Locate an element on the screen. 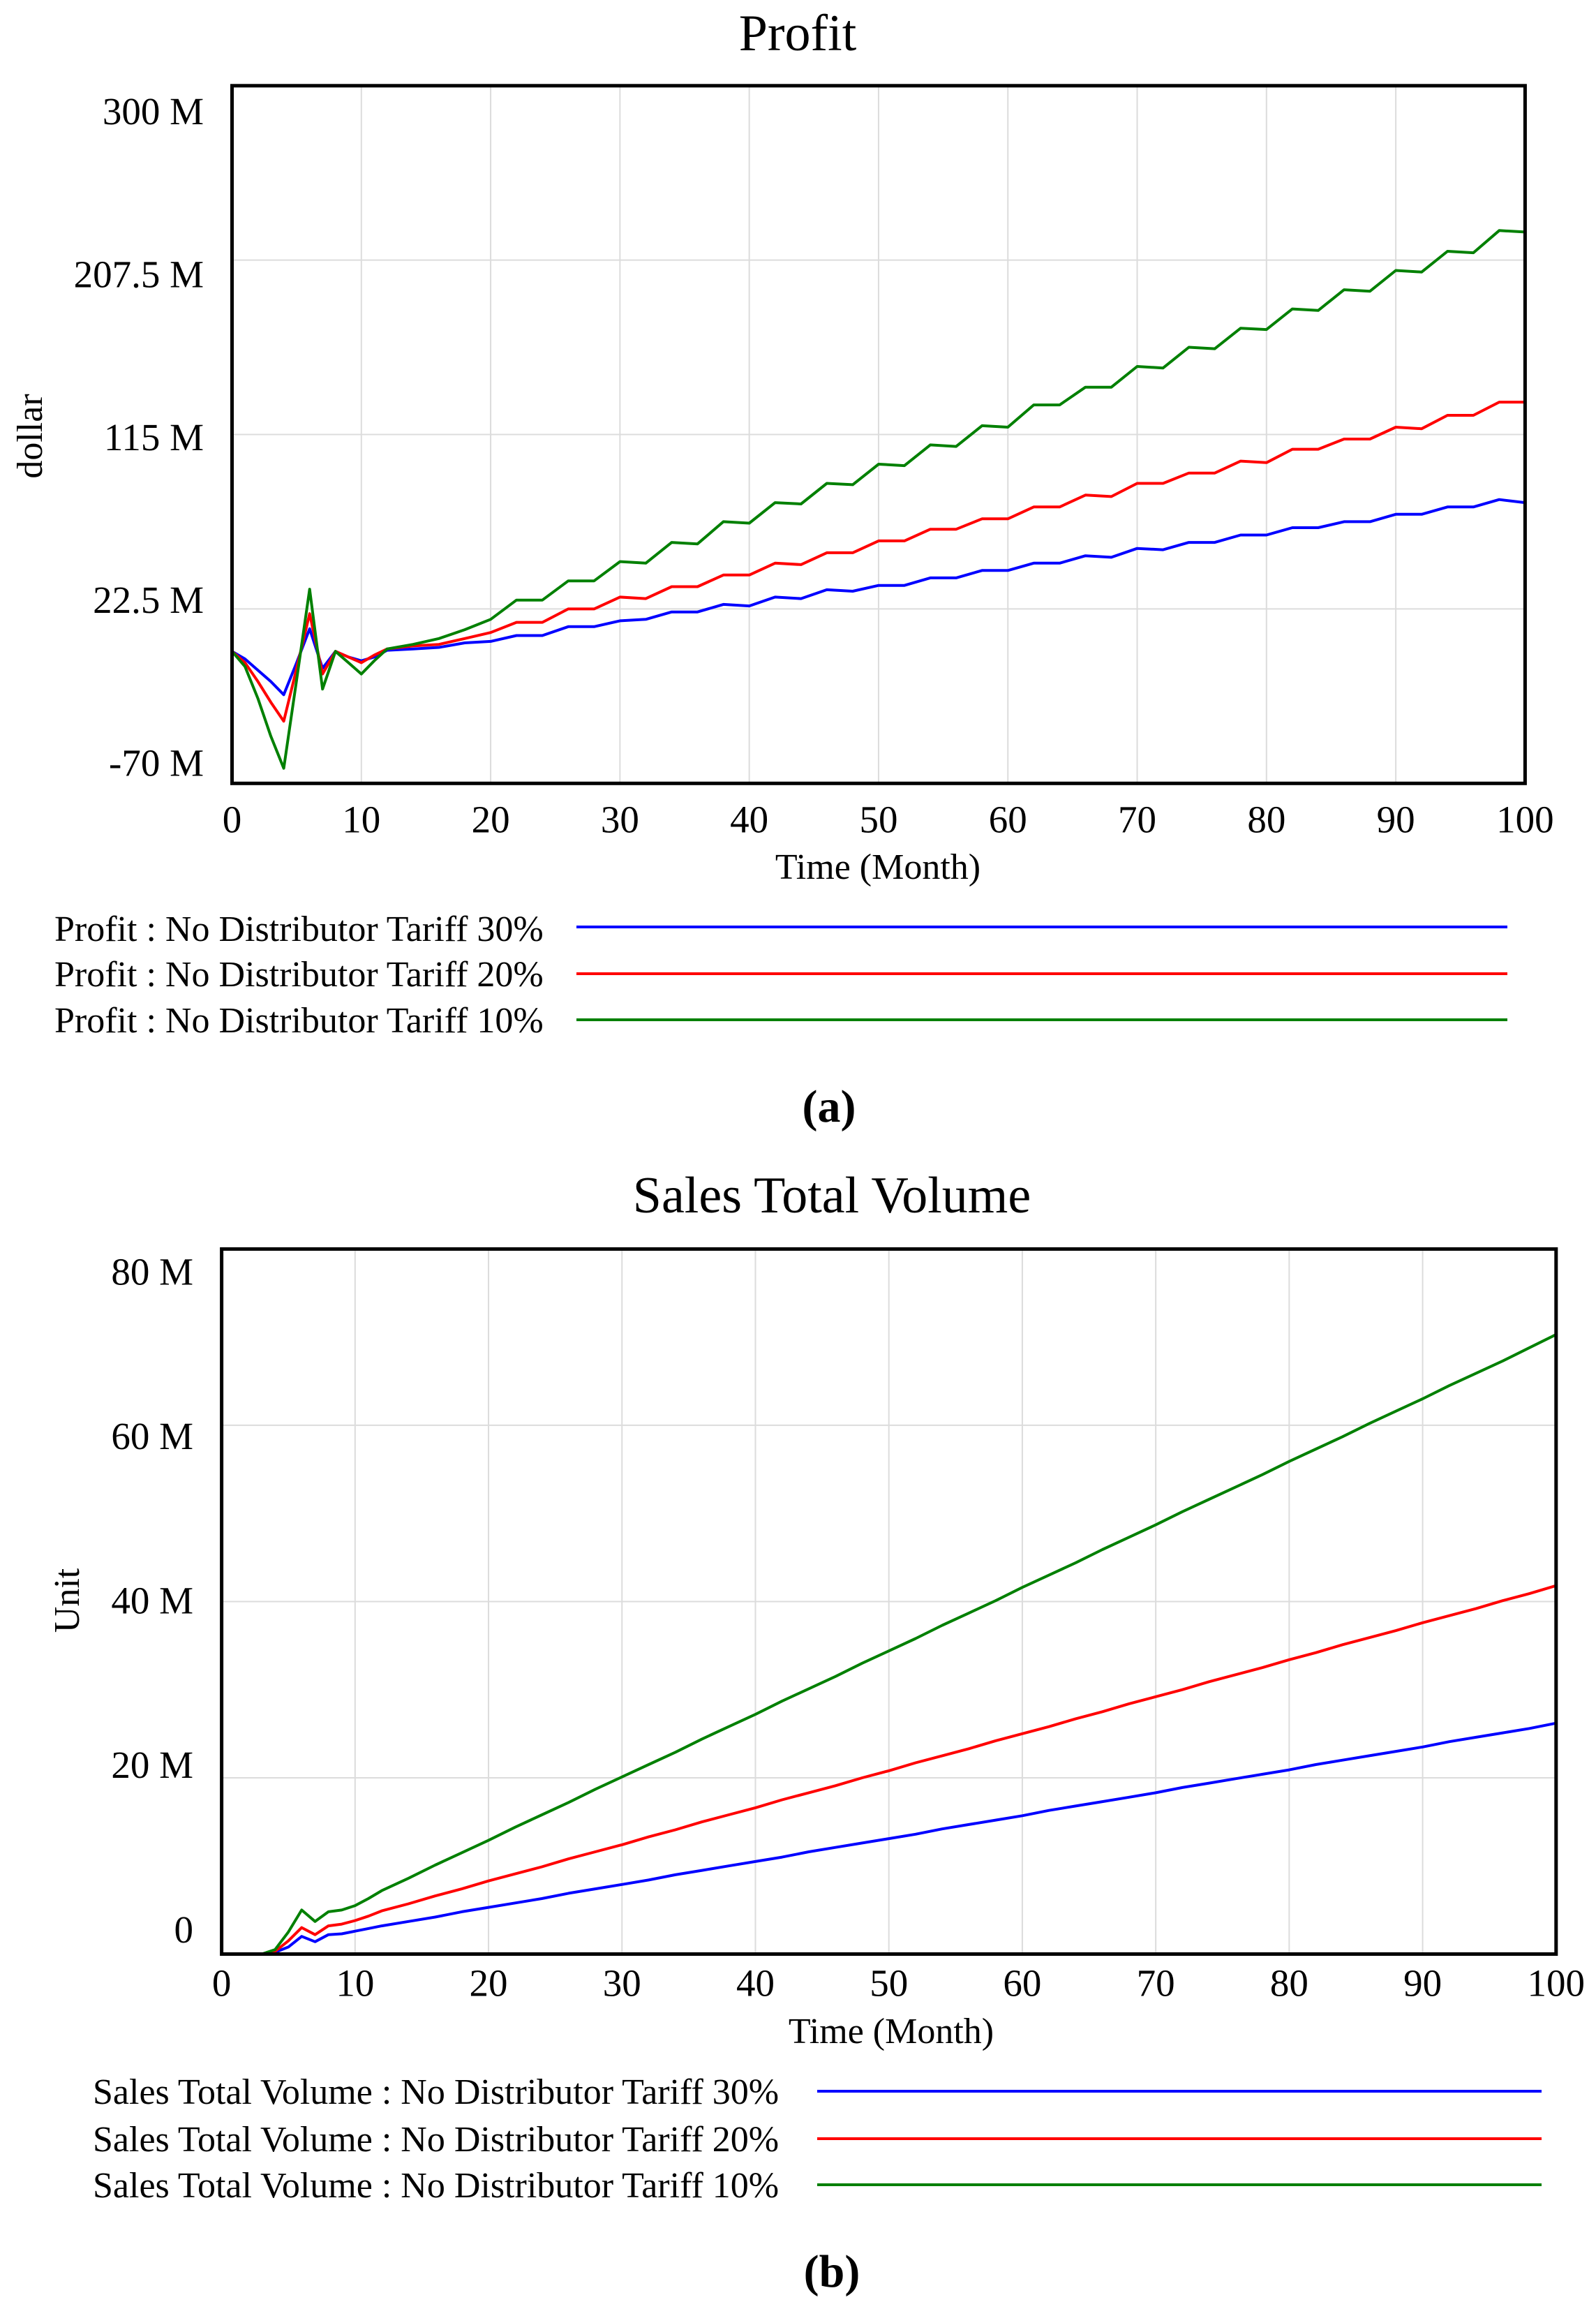 The width and height of the screenshot is (1596, 2309). y-tick-label: 300 M is located at coordinates (153, 111).